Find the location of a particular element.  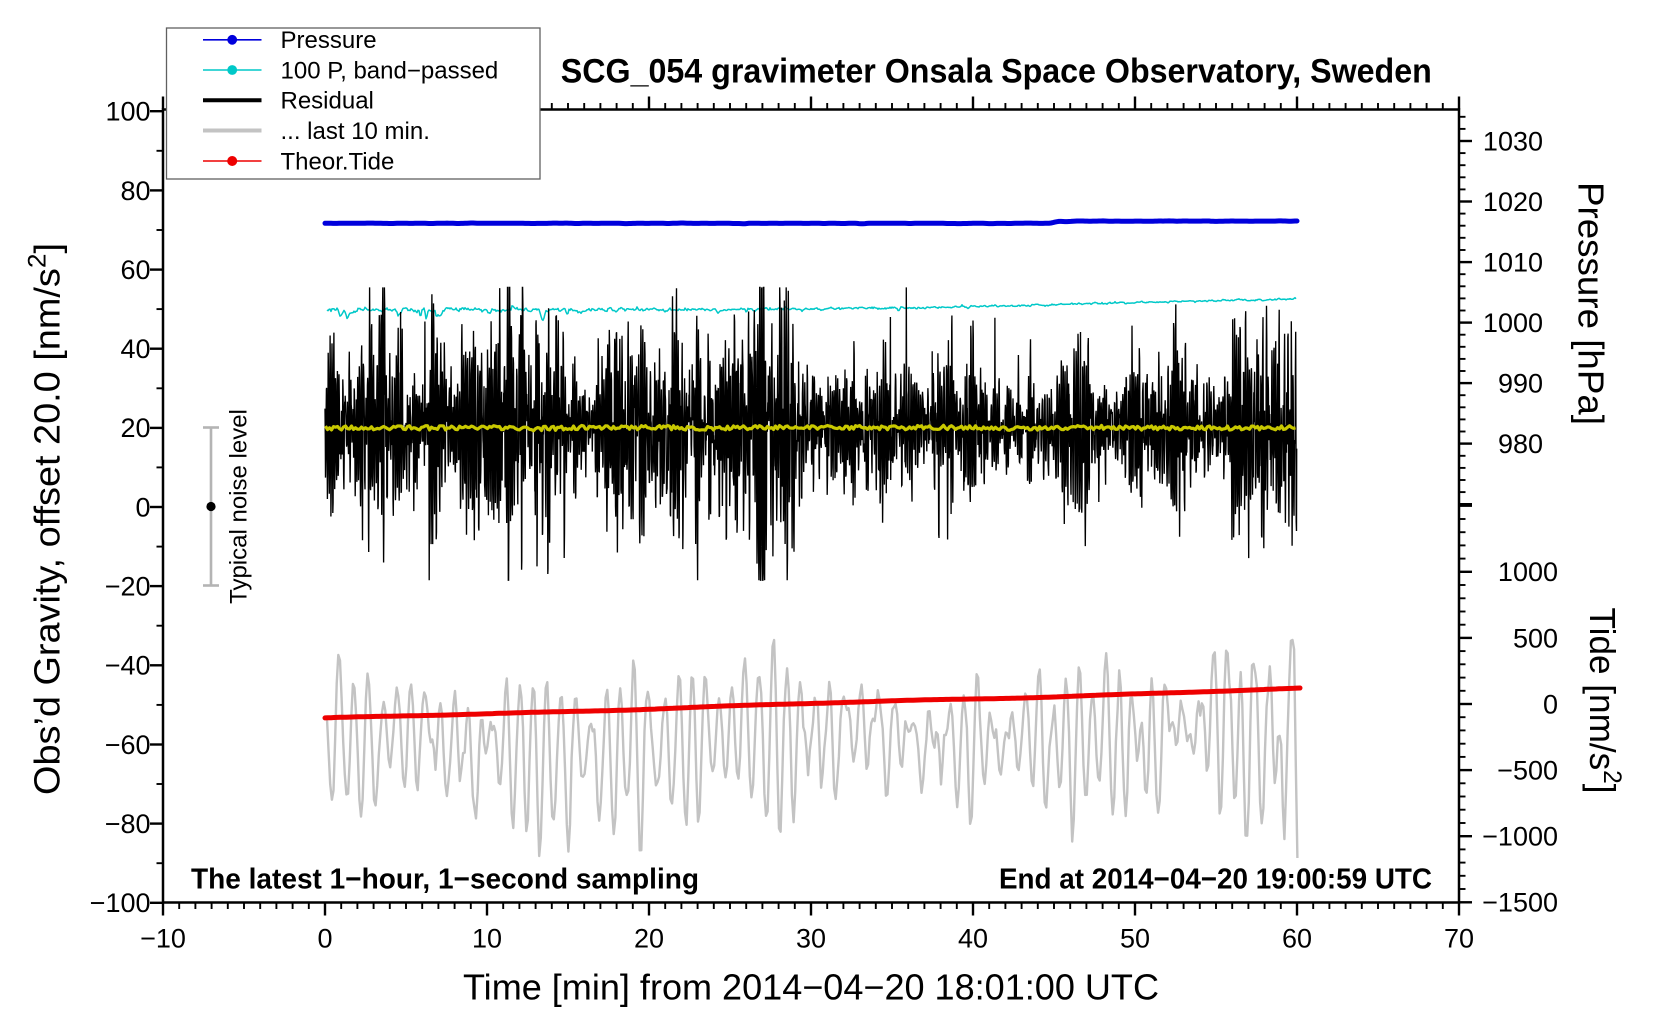

svg-text: Theor.Tide is located at coordinates (338, 161).